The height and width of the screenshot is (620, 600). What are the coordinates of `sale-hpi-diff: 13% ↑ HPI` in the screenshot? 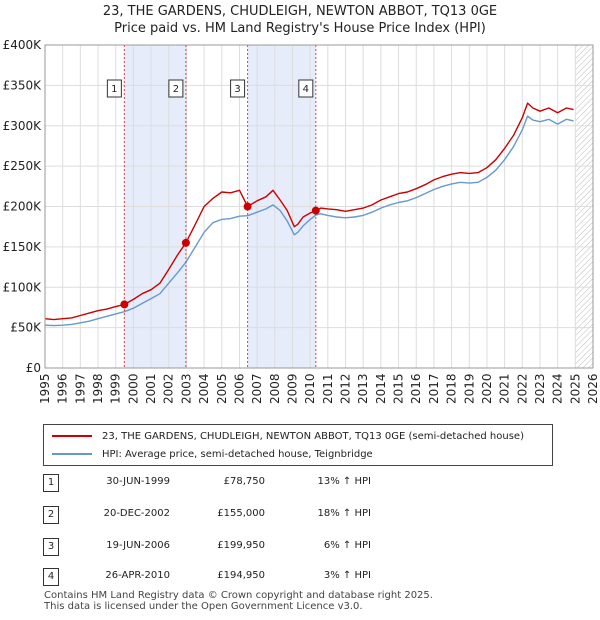 It's located at (344, 481).